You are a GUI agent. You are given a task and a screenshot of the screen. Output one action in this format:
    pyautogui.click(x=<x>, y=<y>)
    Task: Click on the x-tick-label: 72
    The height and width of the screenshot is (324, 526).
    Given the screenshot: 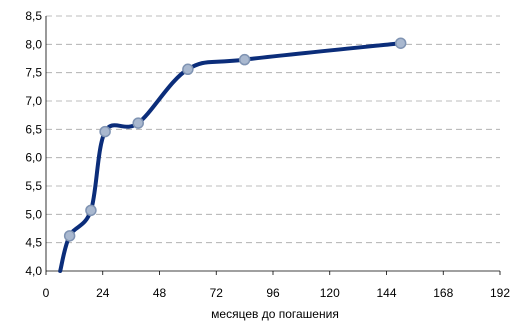 What is the action you would take?
    pyautogui.click(x=217, y=293)
    